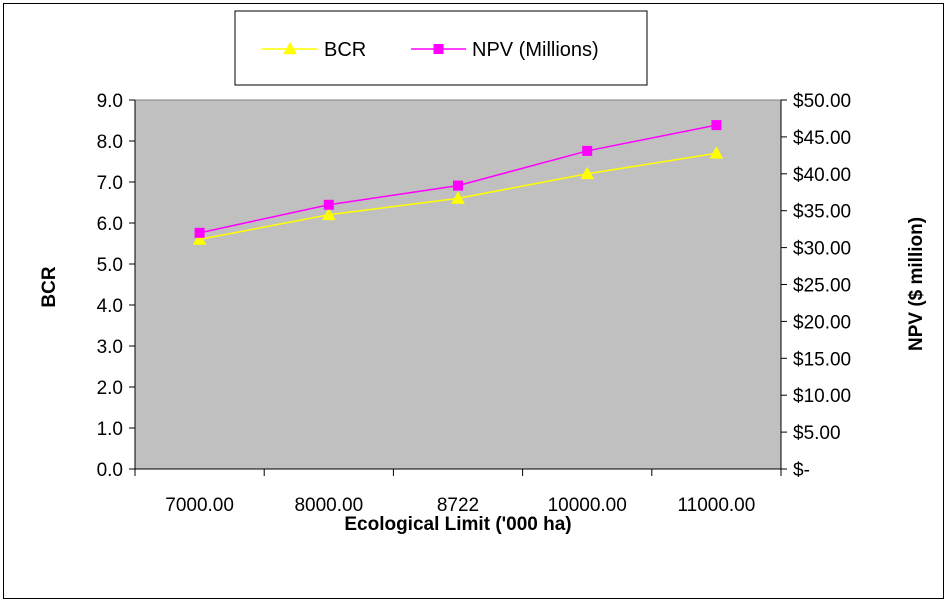 The height and width of the screenshot is (604, 949). What do you see at coordinates (110, 429) in the screenshot?
I see `y-tick-label: 1.0` at bounding box center [110, 429].